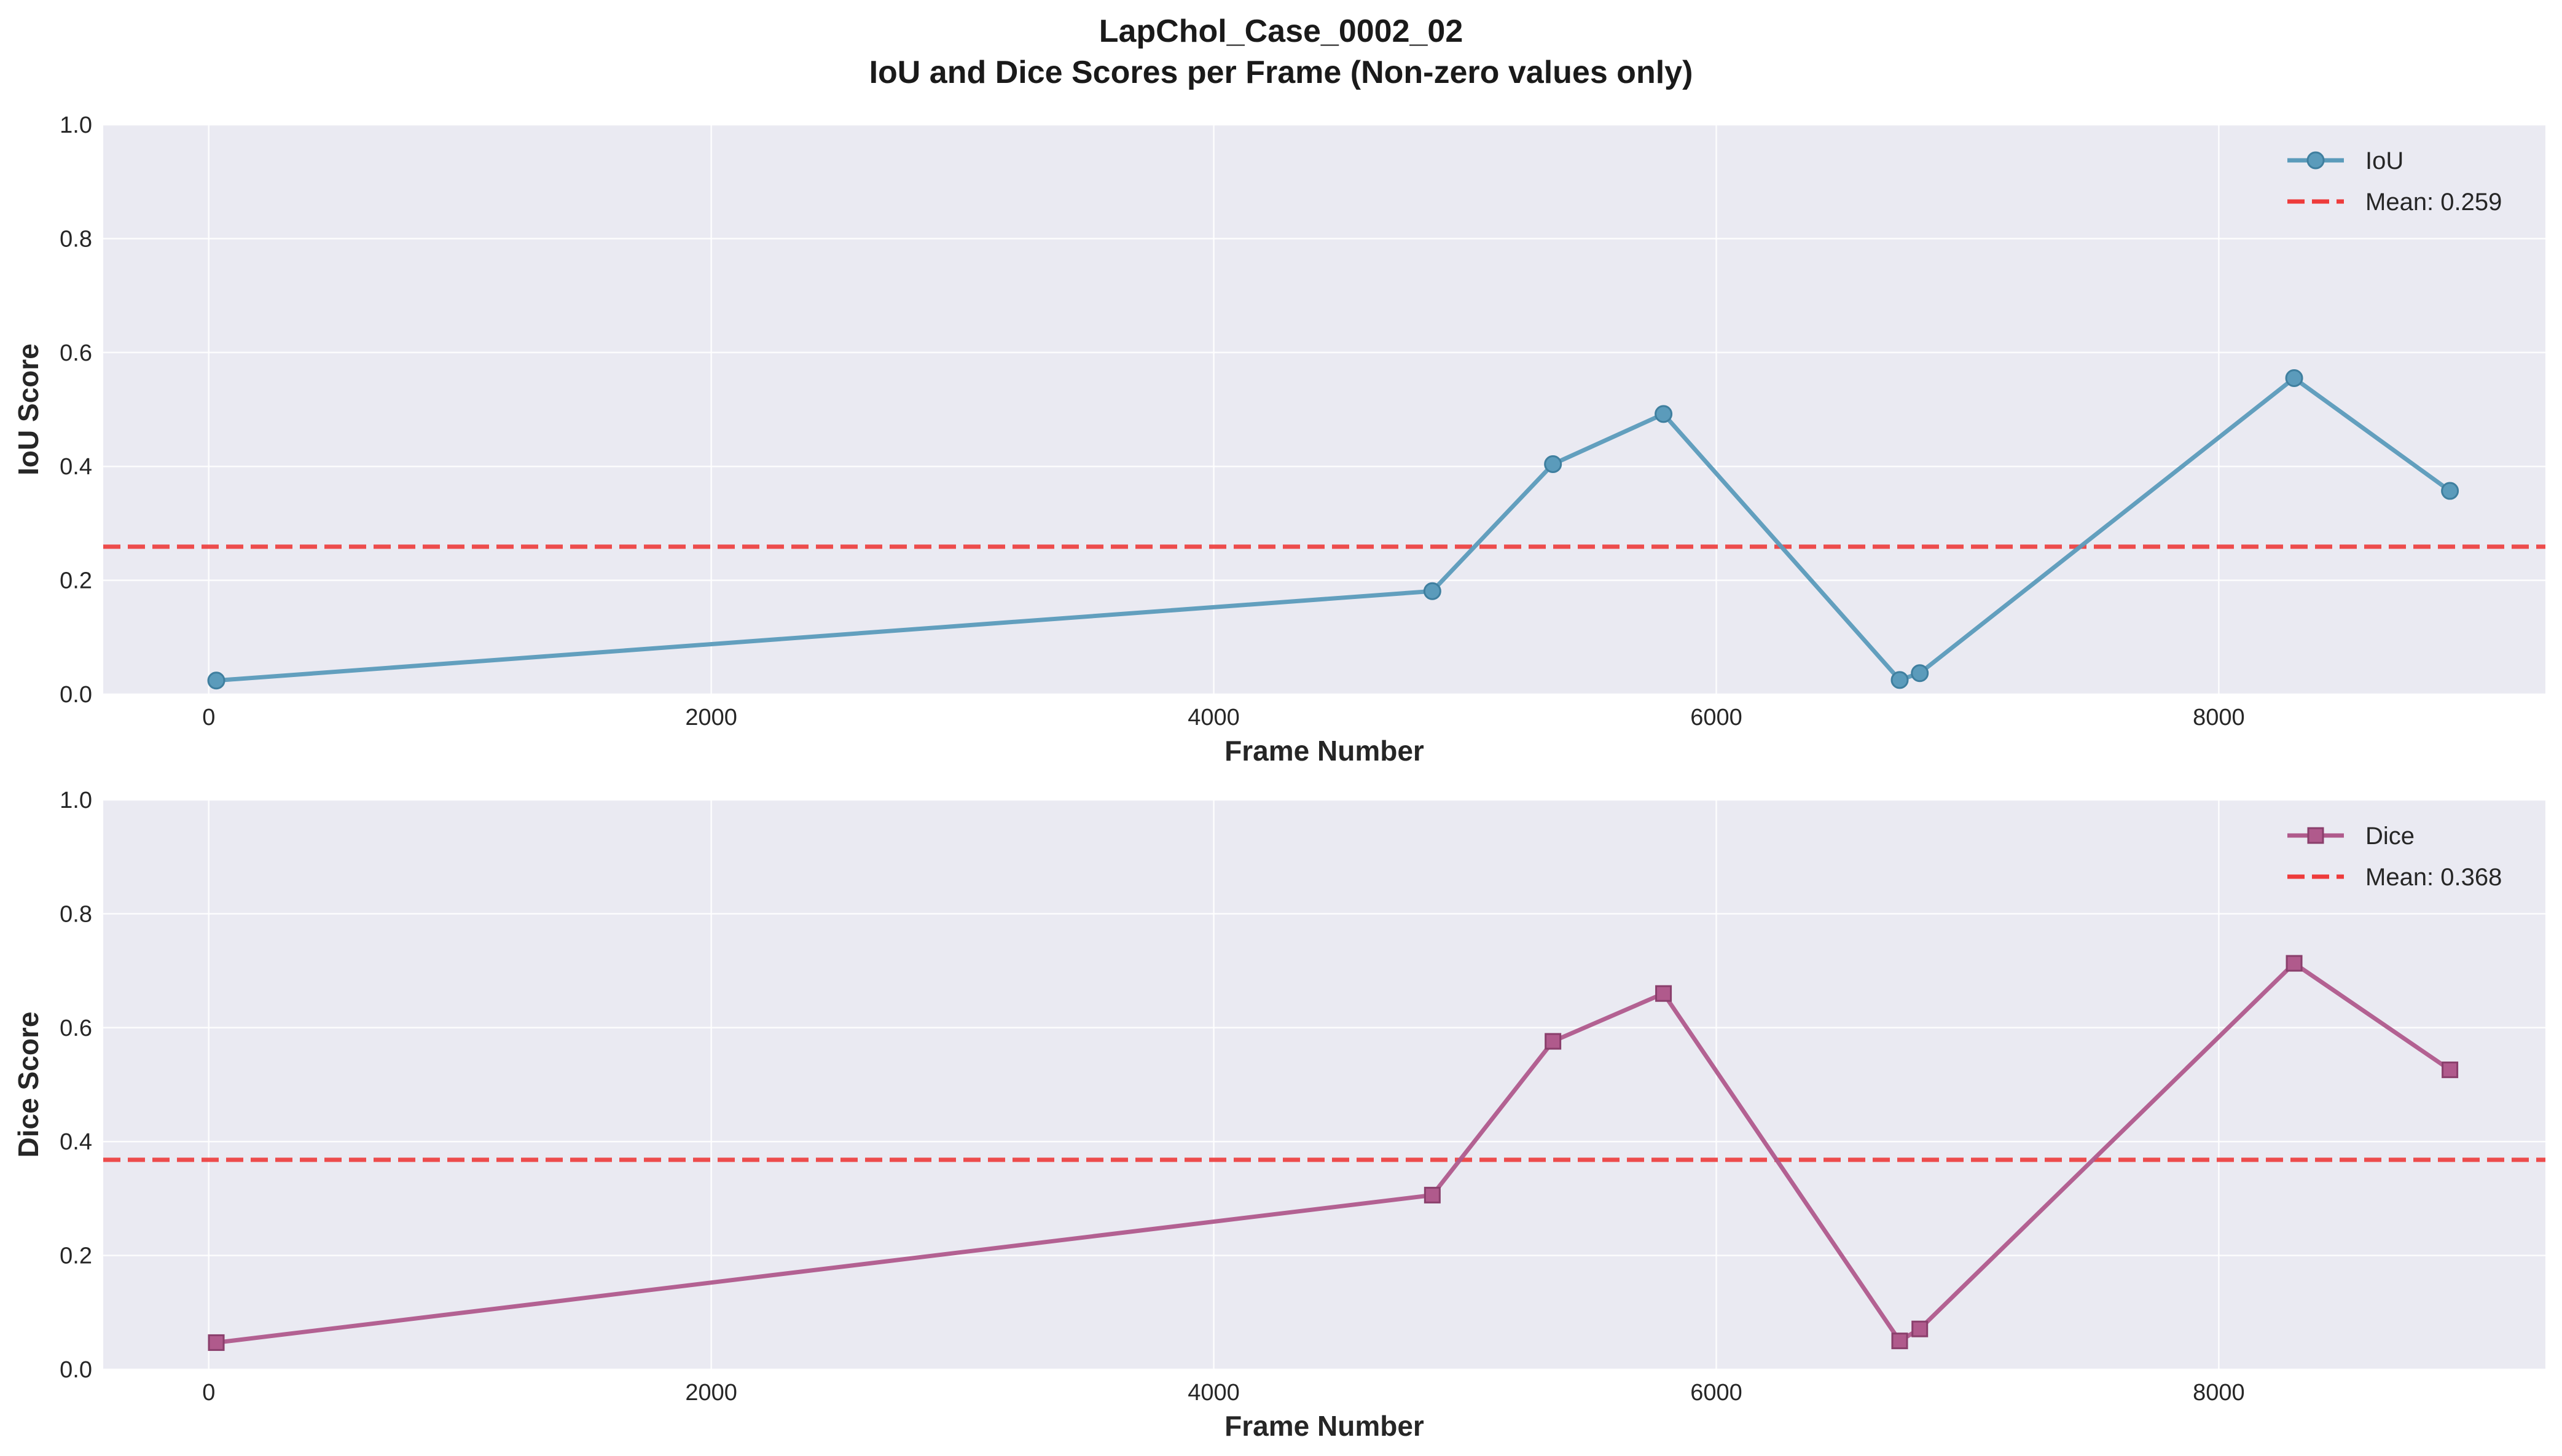  Describe the element at coordinates (1716, 717) in the screenshot. I see `iou-x-tick-label: 6000` at that location.